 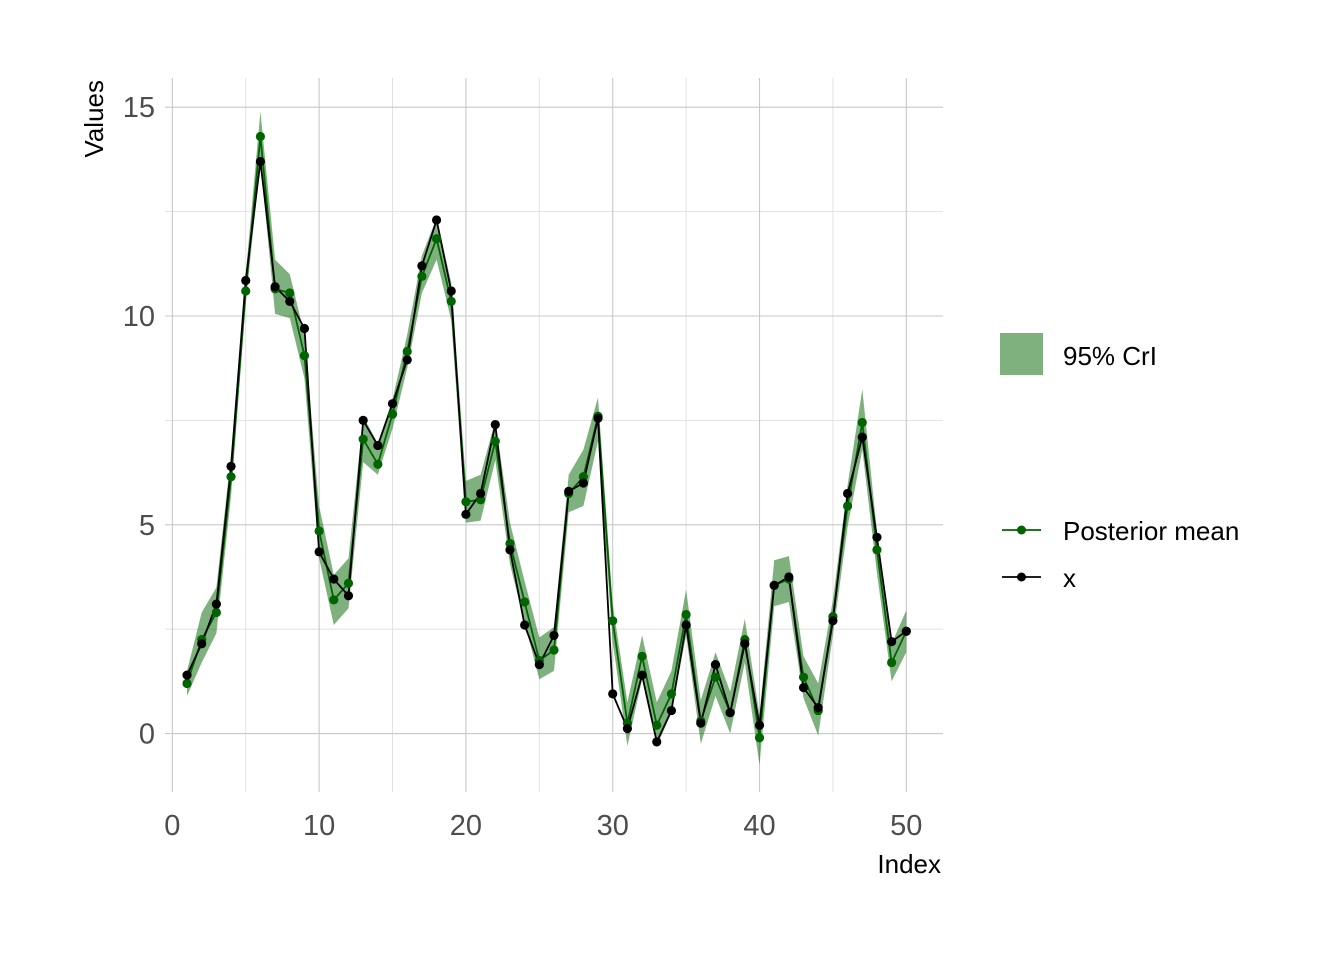 What do you see at coordinates (466, 826) in the screenshot?
I see `x-tick-label: 20` at bounding box center [466, 826].